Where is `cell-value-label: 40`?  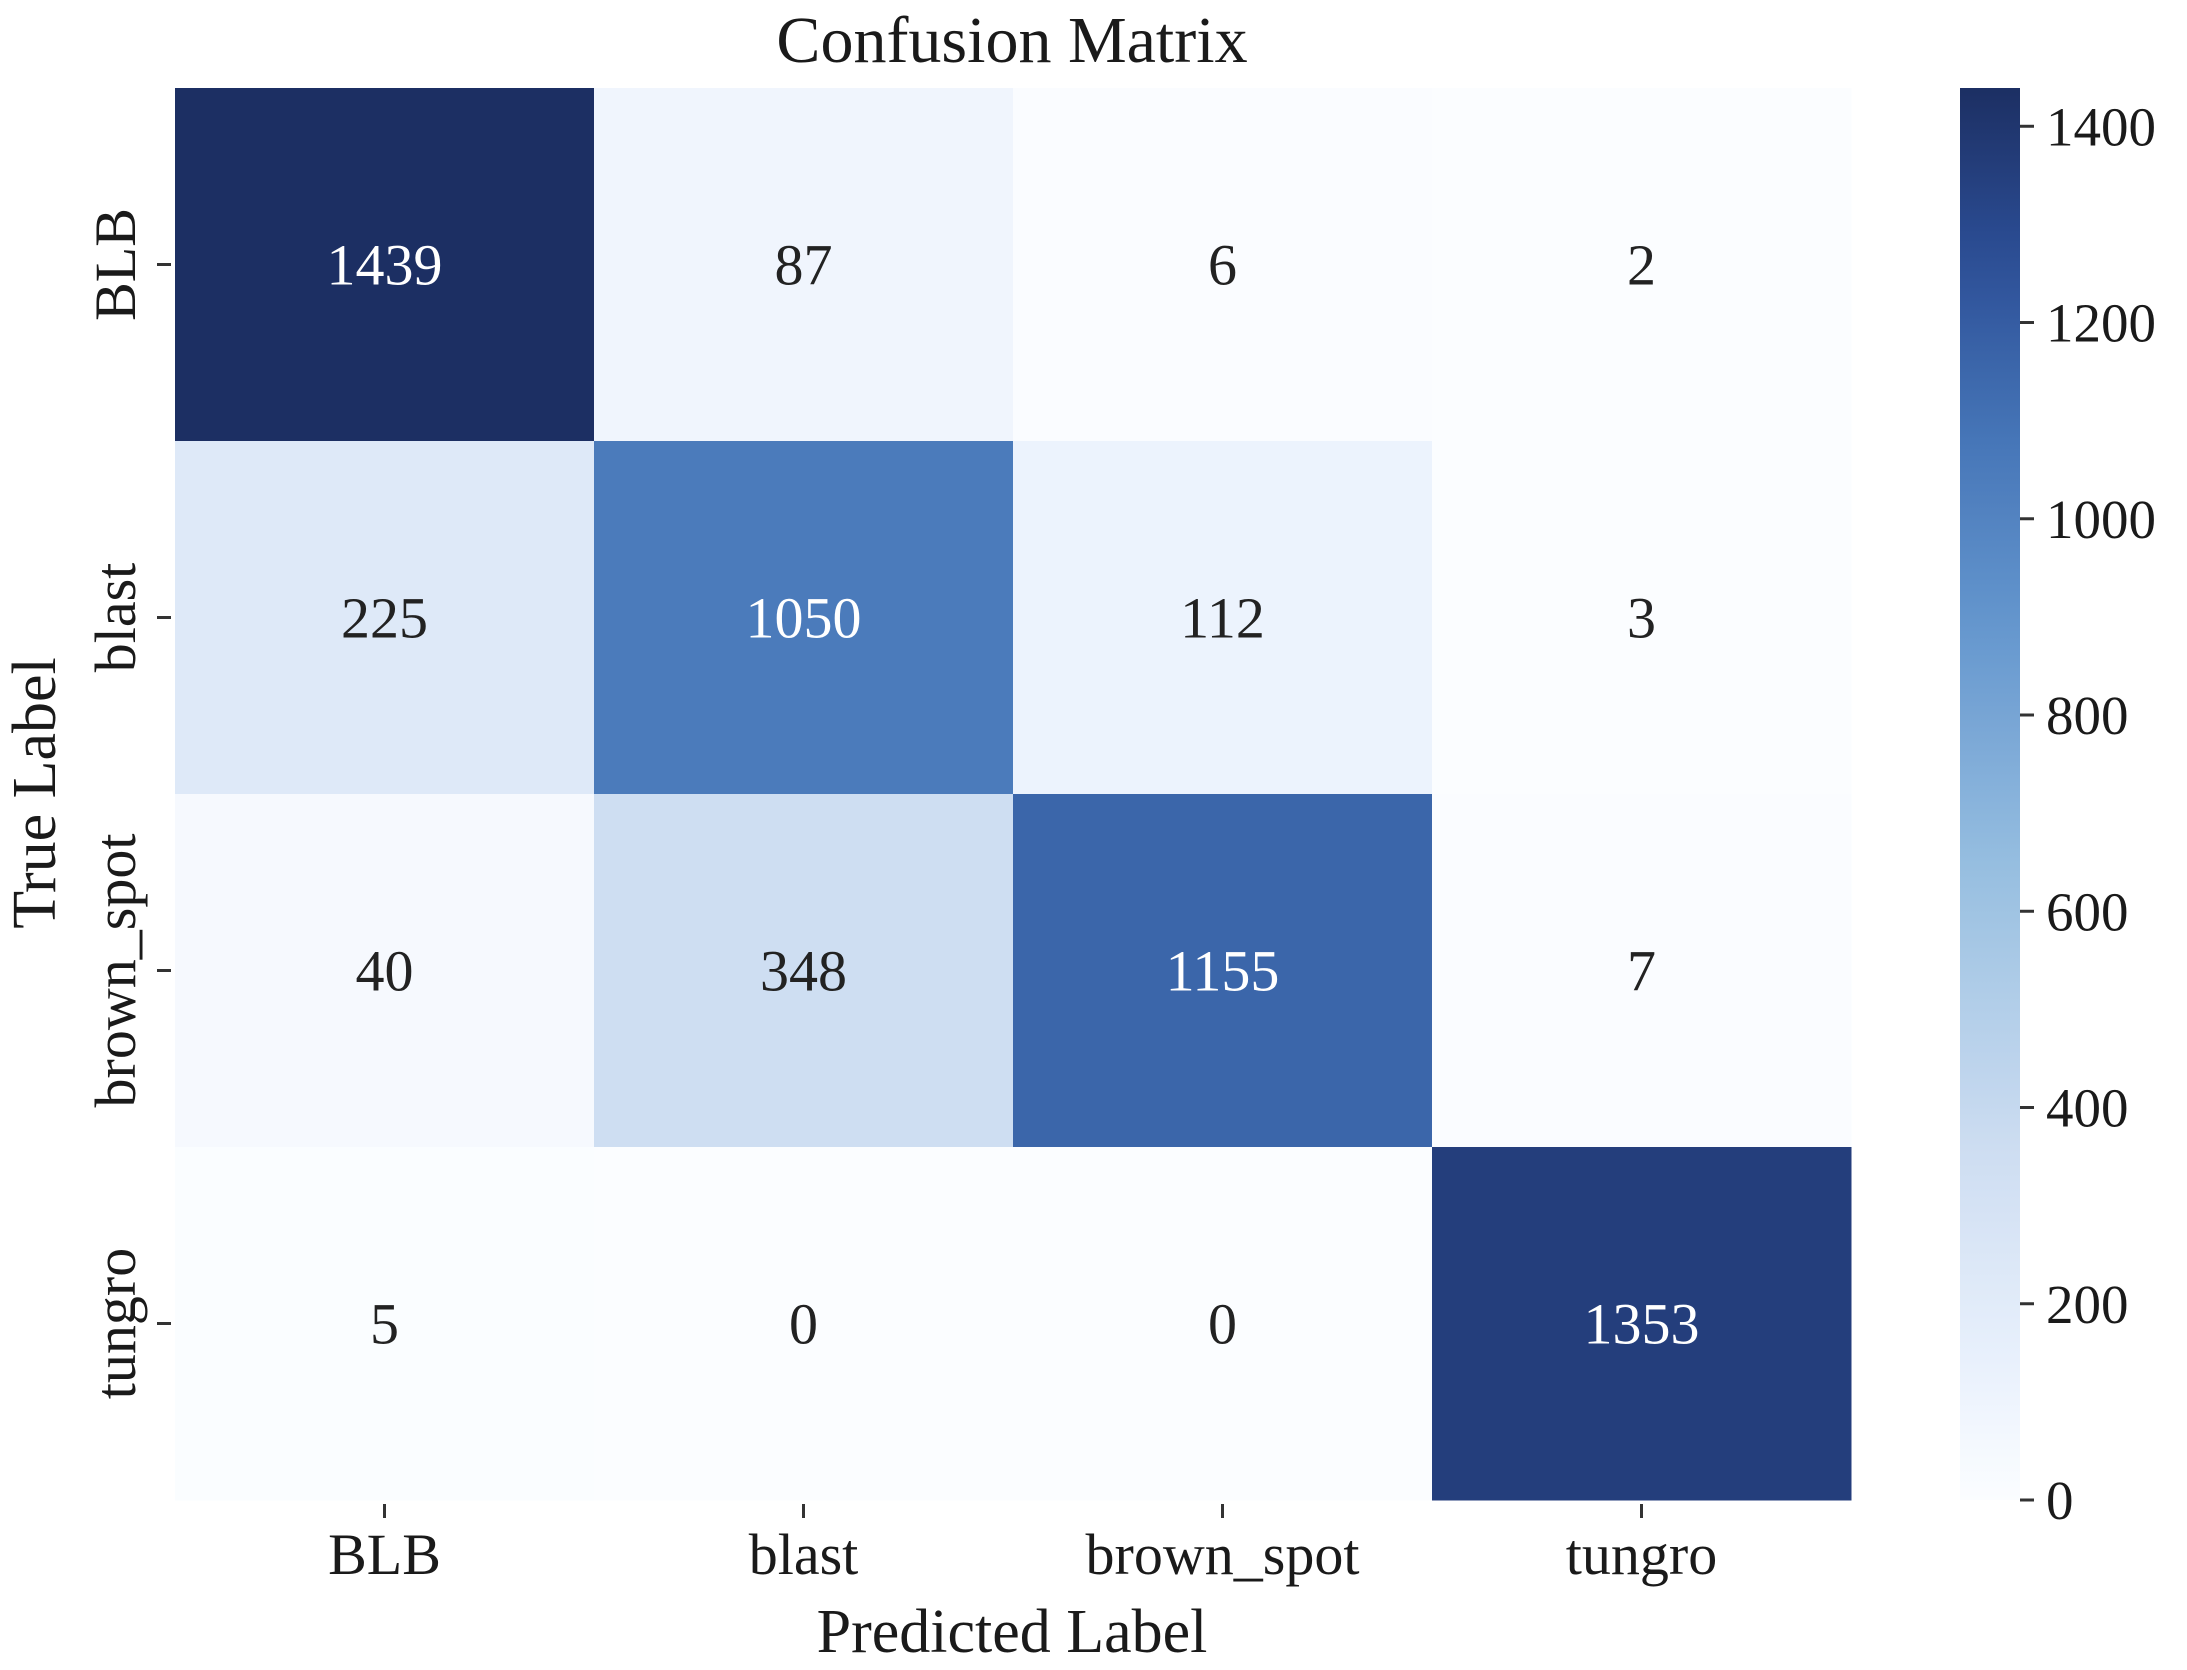 cell-value-label: 40 is located at coordinates (385, 971).